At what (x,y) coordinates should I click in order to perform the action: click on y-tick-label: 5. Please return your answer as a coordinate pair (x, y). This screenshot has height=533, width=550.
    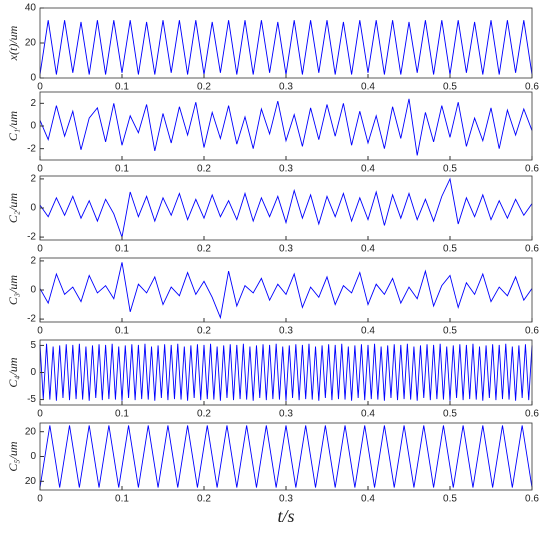
    Looking at the image, I should click on (33, 345).